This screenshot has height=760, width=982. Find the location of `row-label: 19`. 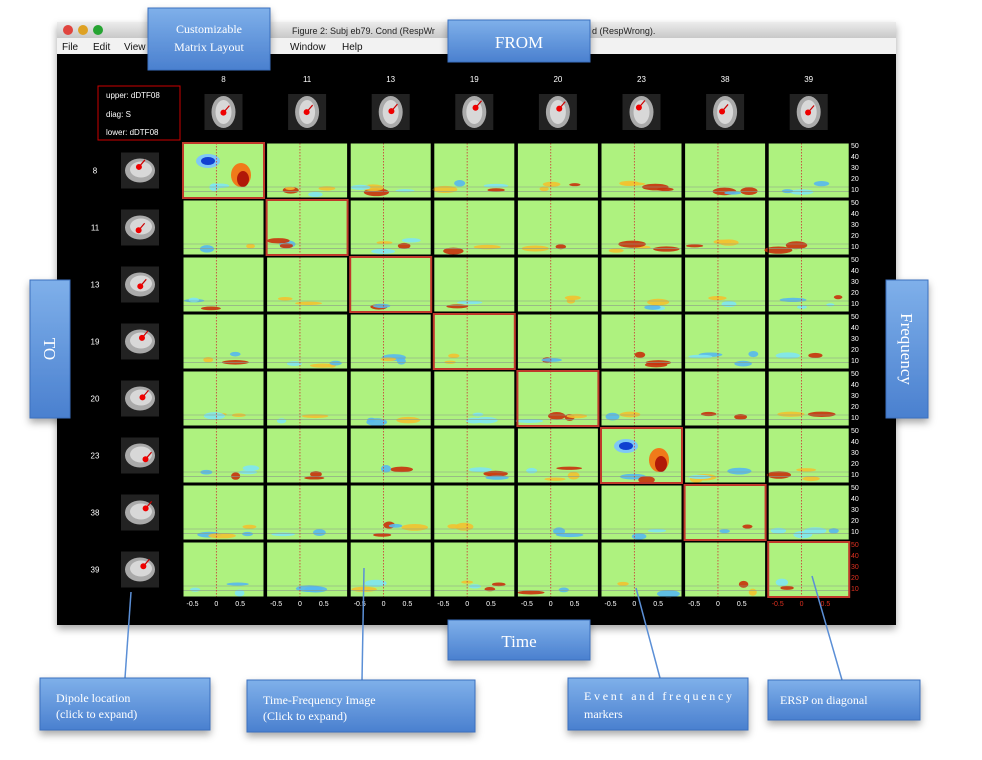

row-label: 19 is located at coordinates (95, 342).